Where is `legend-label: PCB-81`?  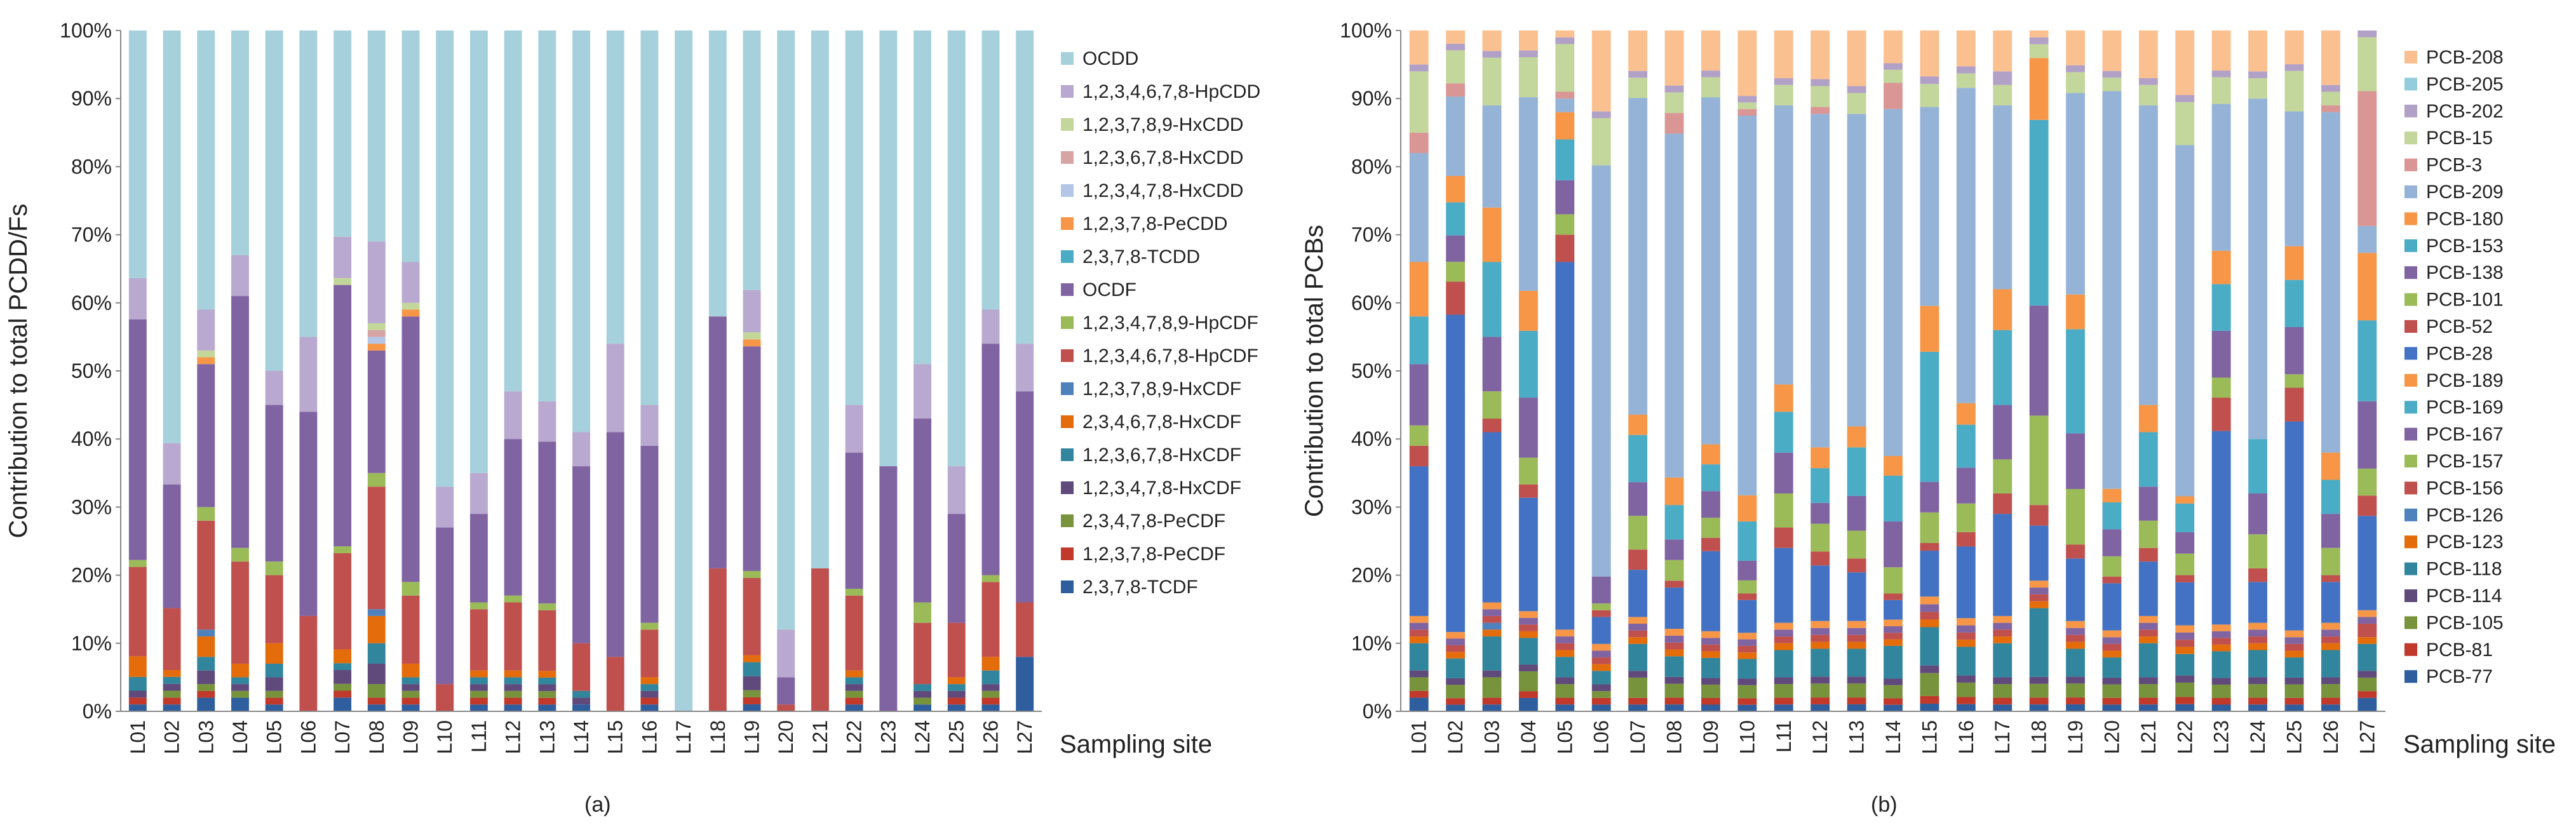 legend-label: PCB-81 is located at coordinates (2459, 651).